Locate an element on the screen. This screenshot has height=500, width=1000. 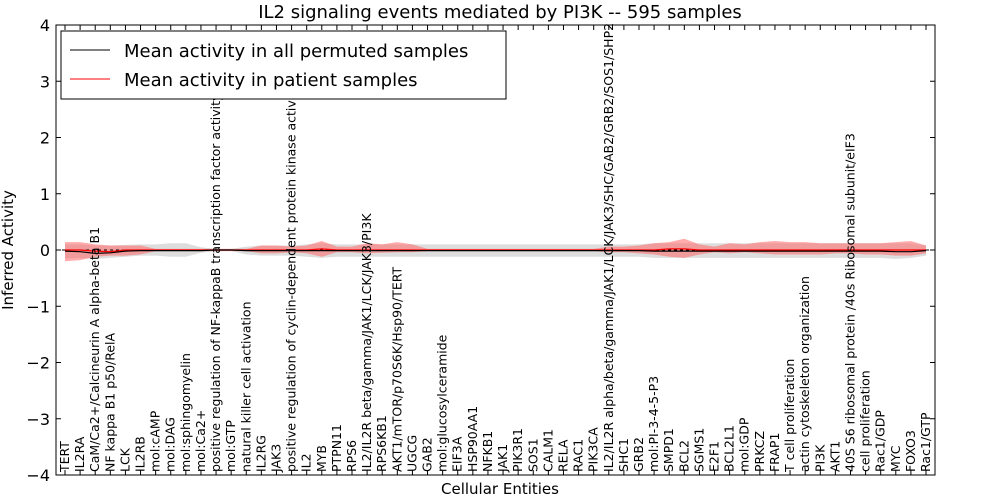
y-axis-label: Inferred Activity is located at coordinates (8, 250).